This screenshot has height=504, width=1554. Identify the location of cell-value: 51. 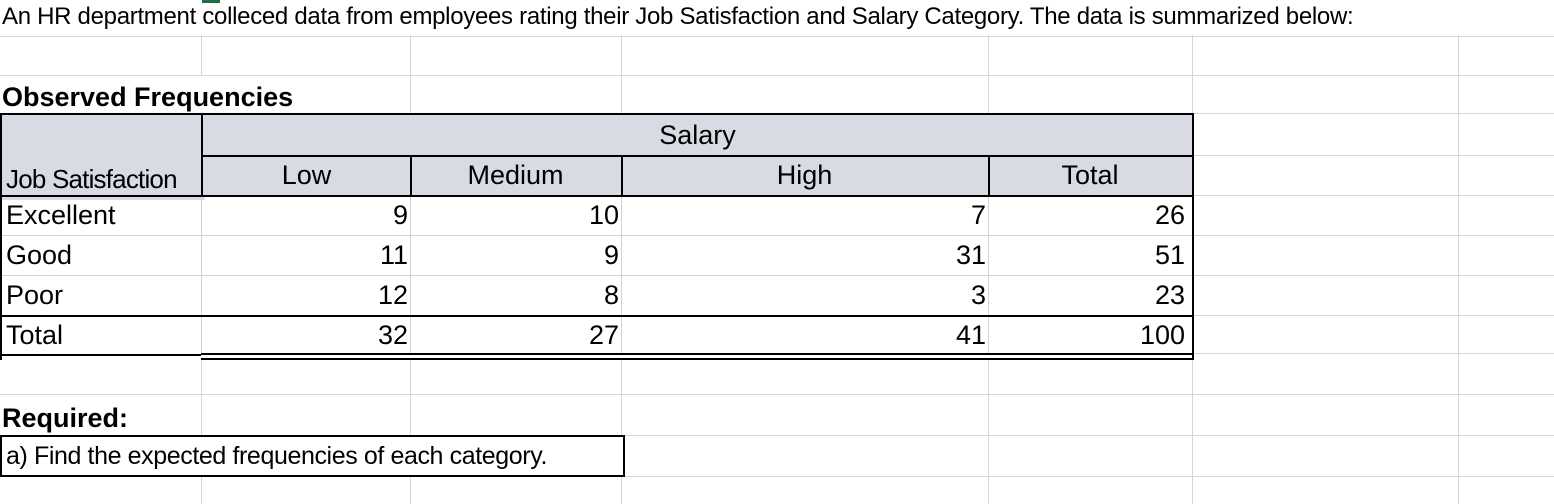
(1169, 254).